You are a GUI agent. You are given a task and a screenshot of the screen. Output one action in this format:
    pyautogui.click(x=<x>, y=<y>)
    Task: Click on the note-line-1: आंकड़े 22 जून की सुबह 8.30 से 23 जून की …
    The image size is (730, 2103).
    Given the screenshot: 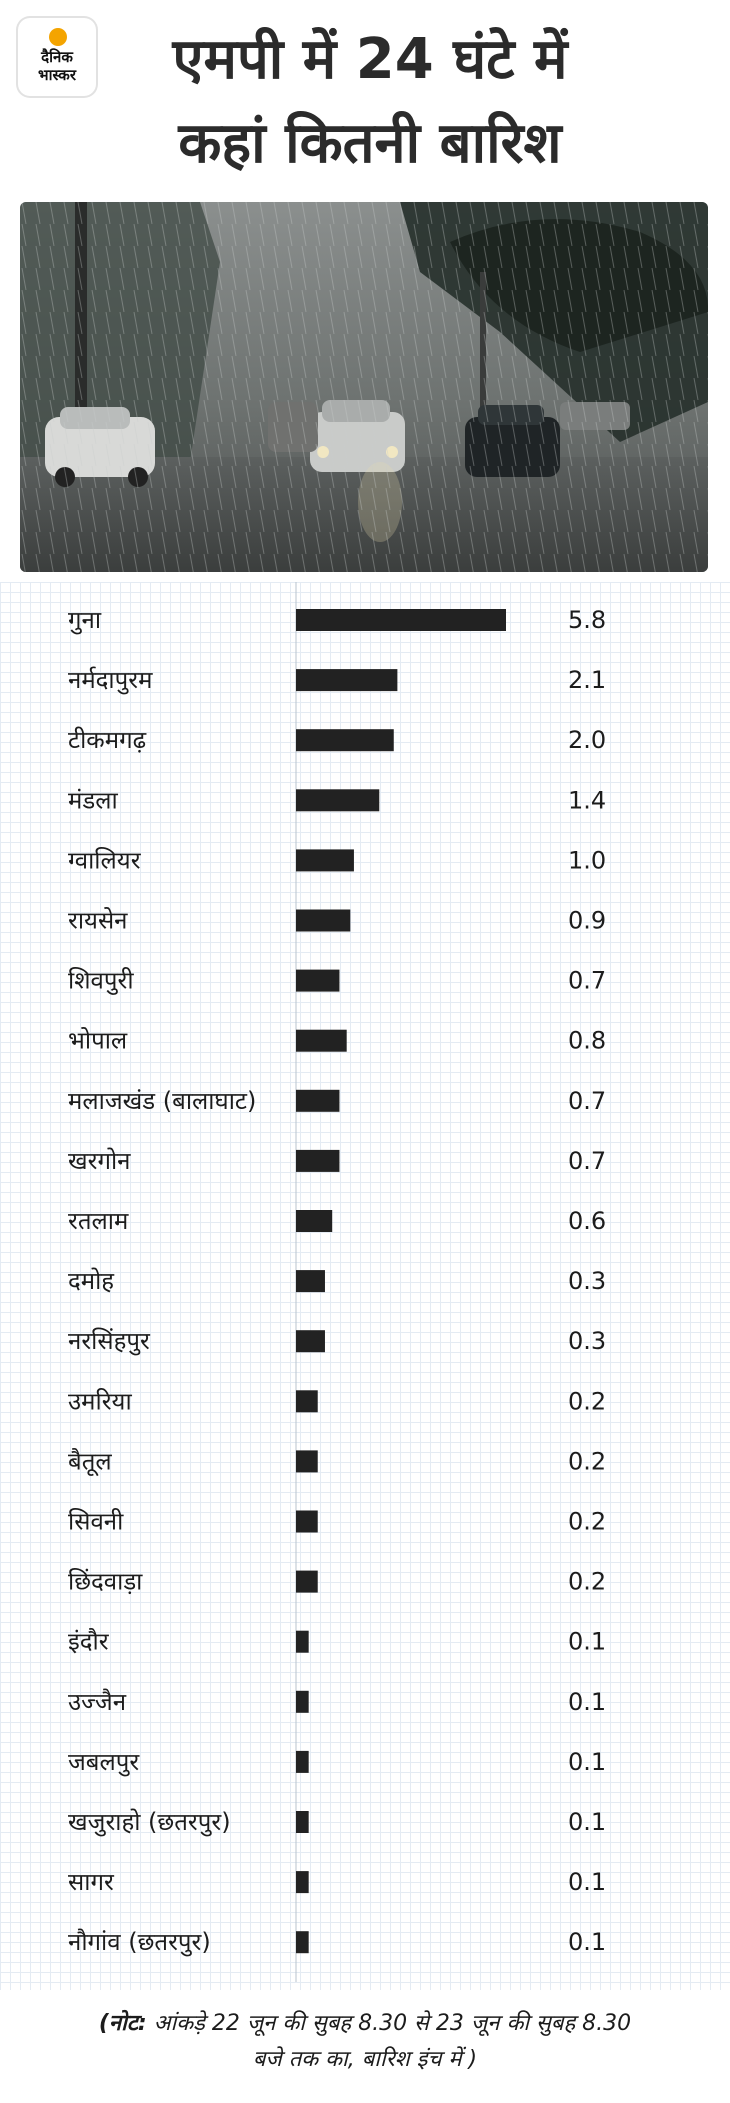 What is the action you would take?
    pyautogui.click(x=389, y=2023)
    